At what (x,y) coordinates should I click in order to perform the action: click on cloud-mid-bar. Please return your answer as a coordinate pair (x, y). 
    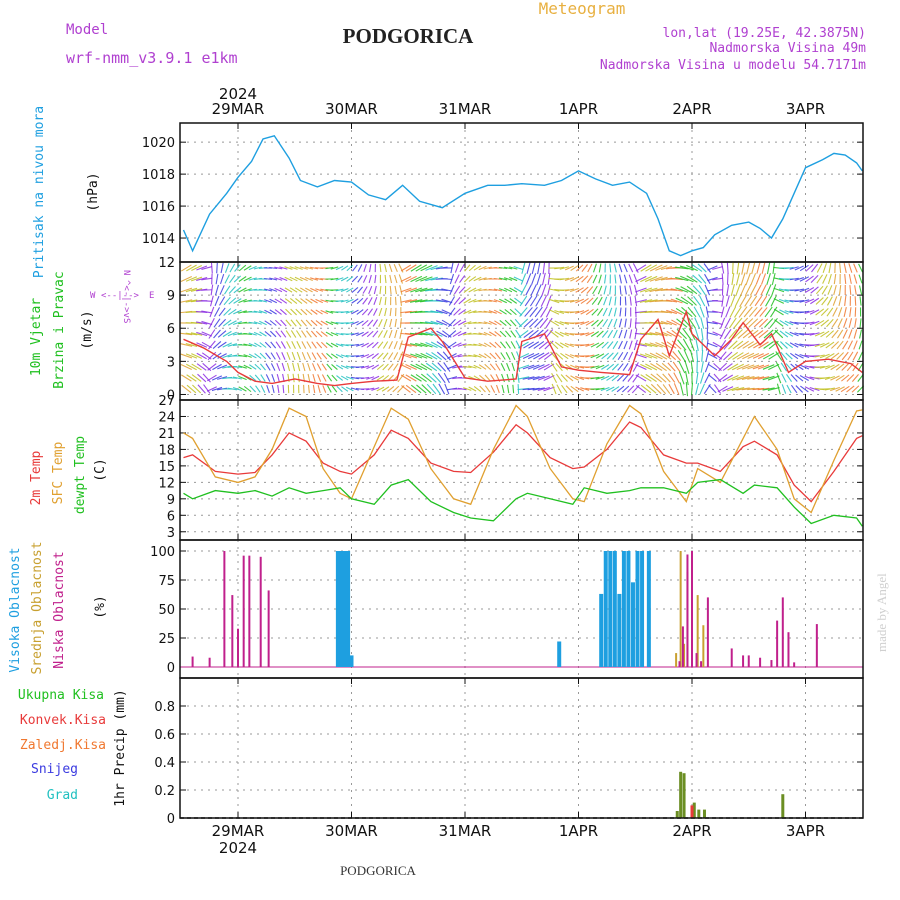
    Looking at the image, I should click on (680, 609).